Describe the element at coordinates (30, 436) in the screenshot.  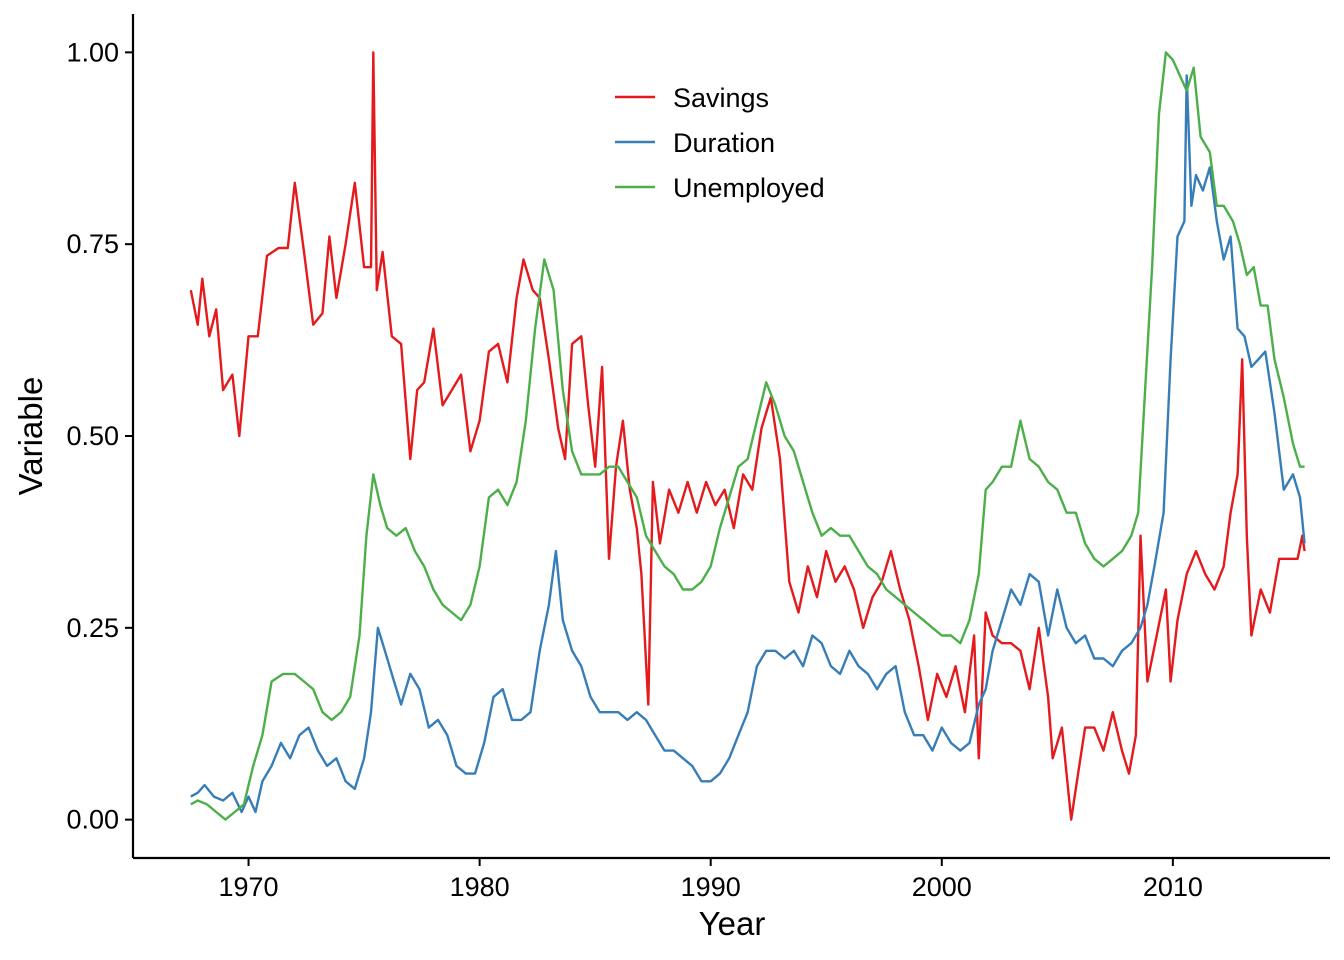
I see `y-axis-title: Variable` at that location.